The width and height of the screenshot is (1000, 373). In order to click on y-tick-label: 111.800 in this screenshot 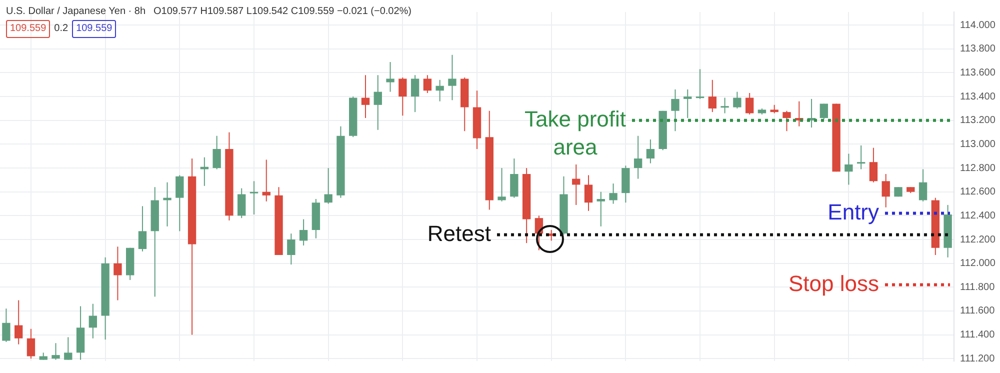, I will do `click(978, 287)`.